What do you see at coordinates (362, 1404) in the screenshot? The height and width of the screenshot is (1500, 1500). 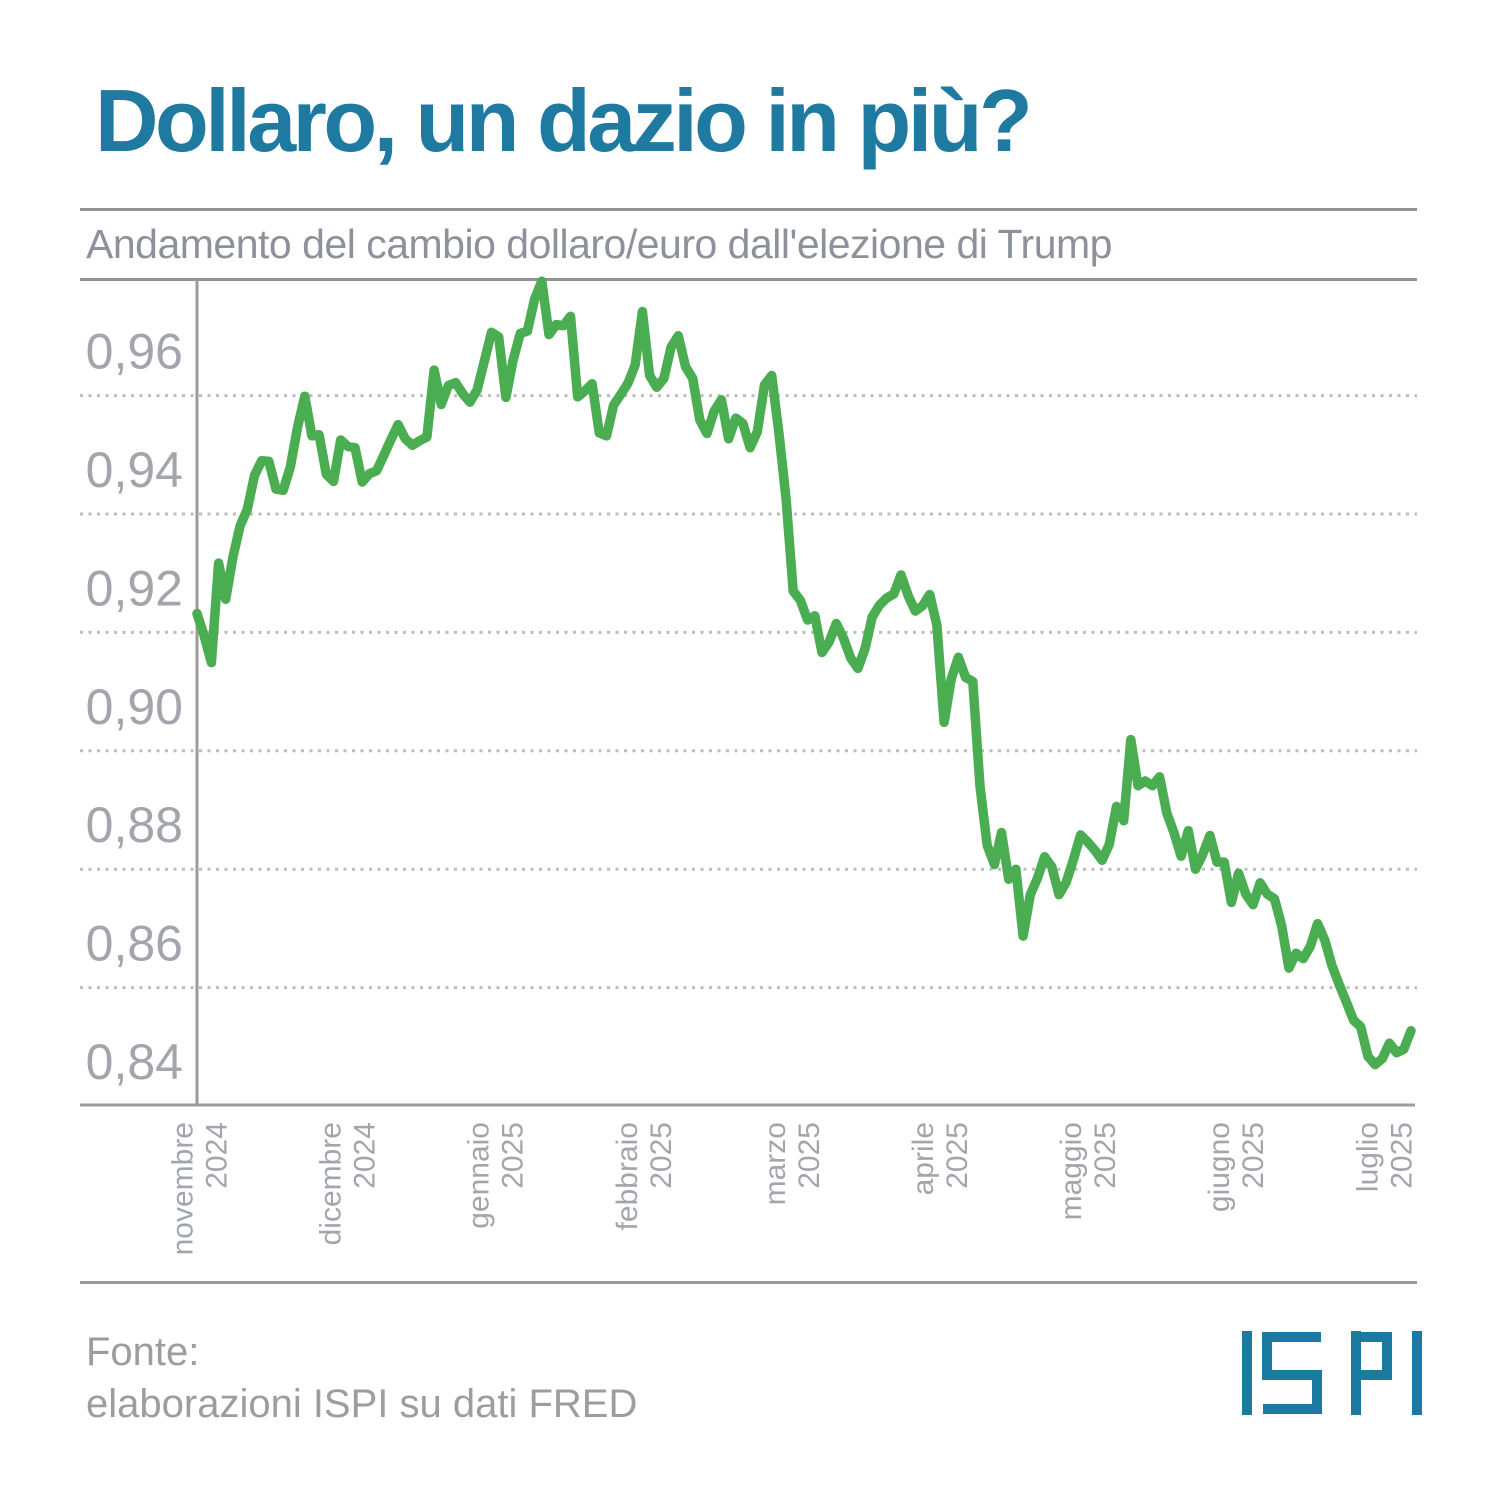 I see `source-detail: elaborazioni ISPI su dati FRED` at bounding box center [362, 1404].